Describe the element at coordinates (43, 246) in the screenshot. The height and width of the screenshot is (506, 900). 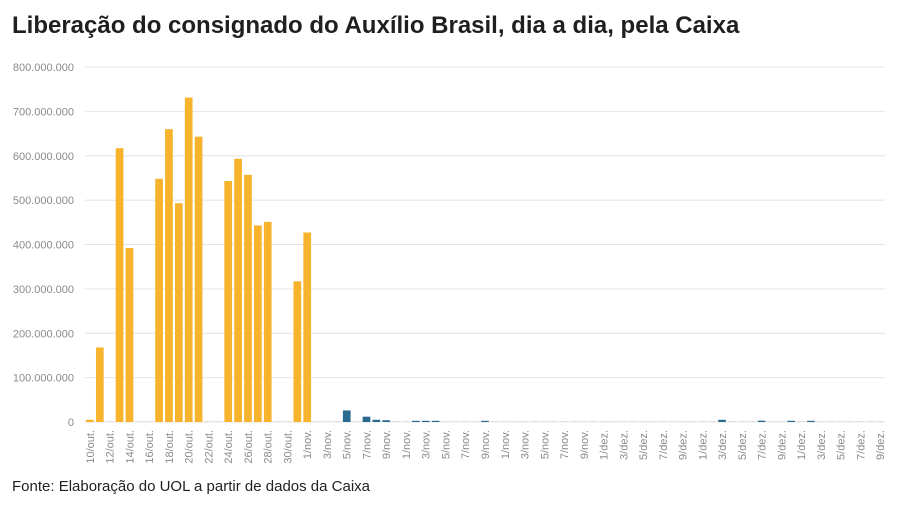
I see `y-tick-label: 400.000.000` at that location.